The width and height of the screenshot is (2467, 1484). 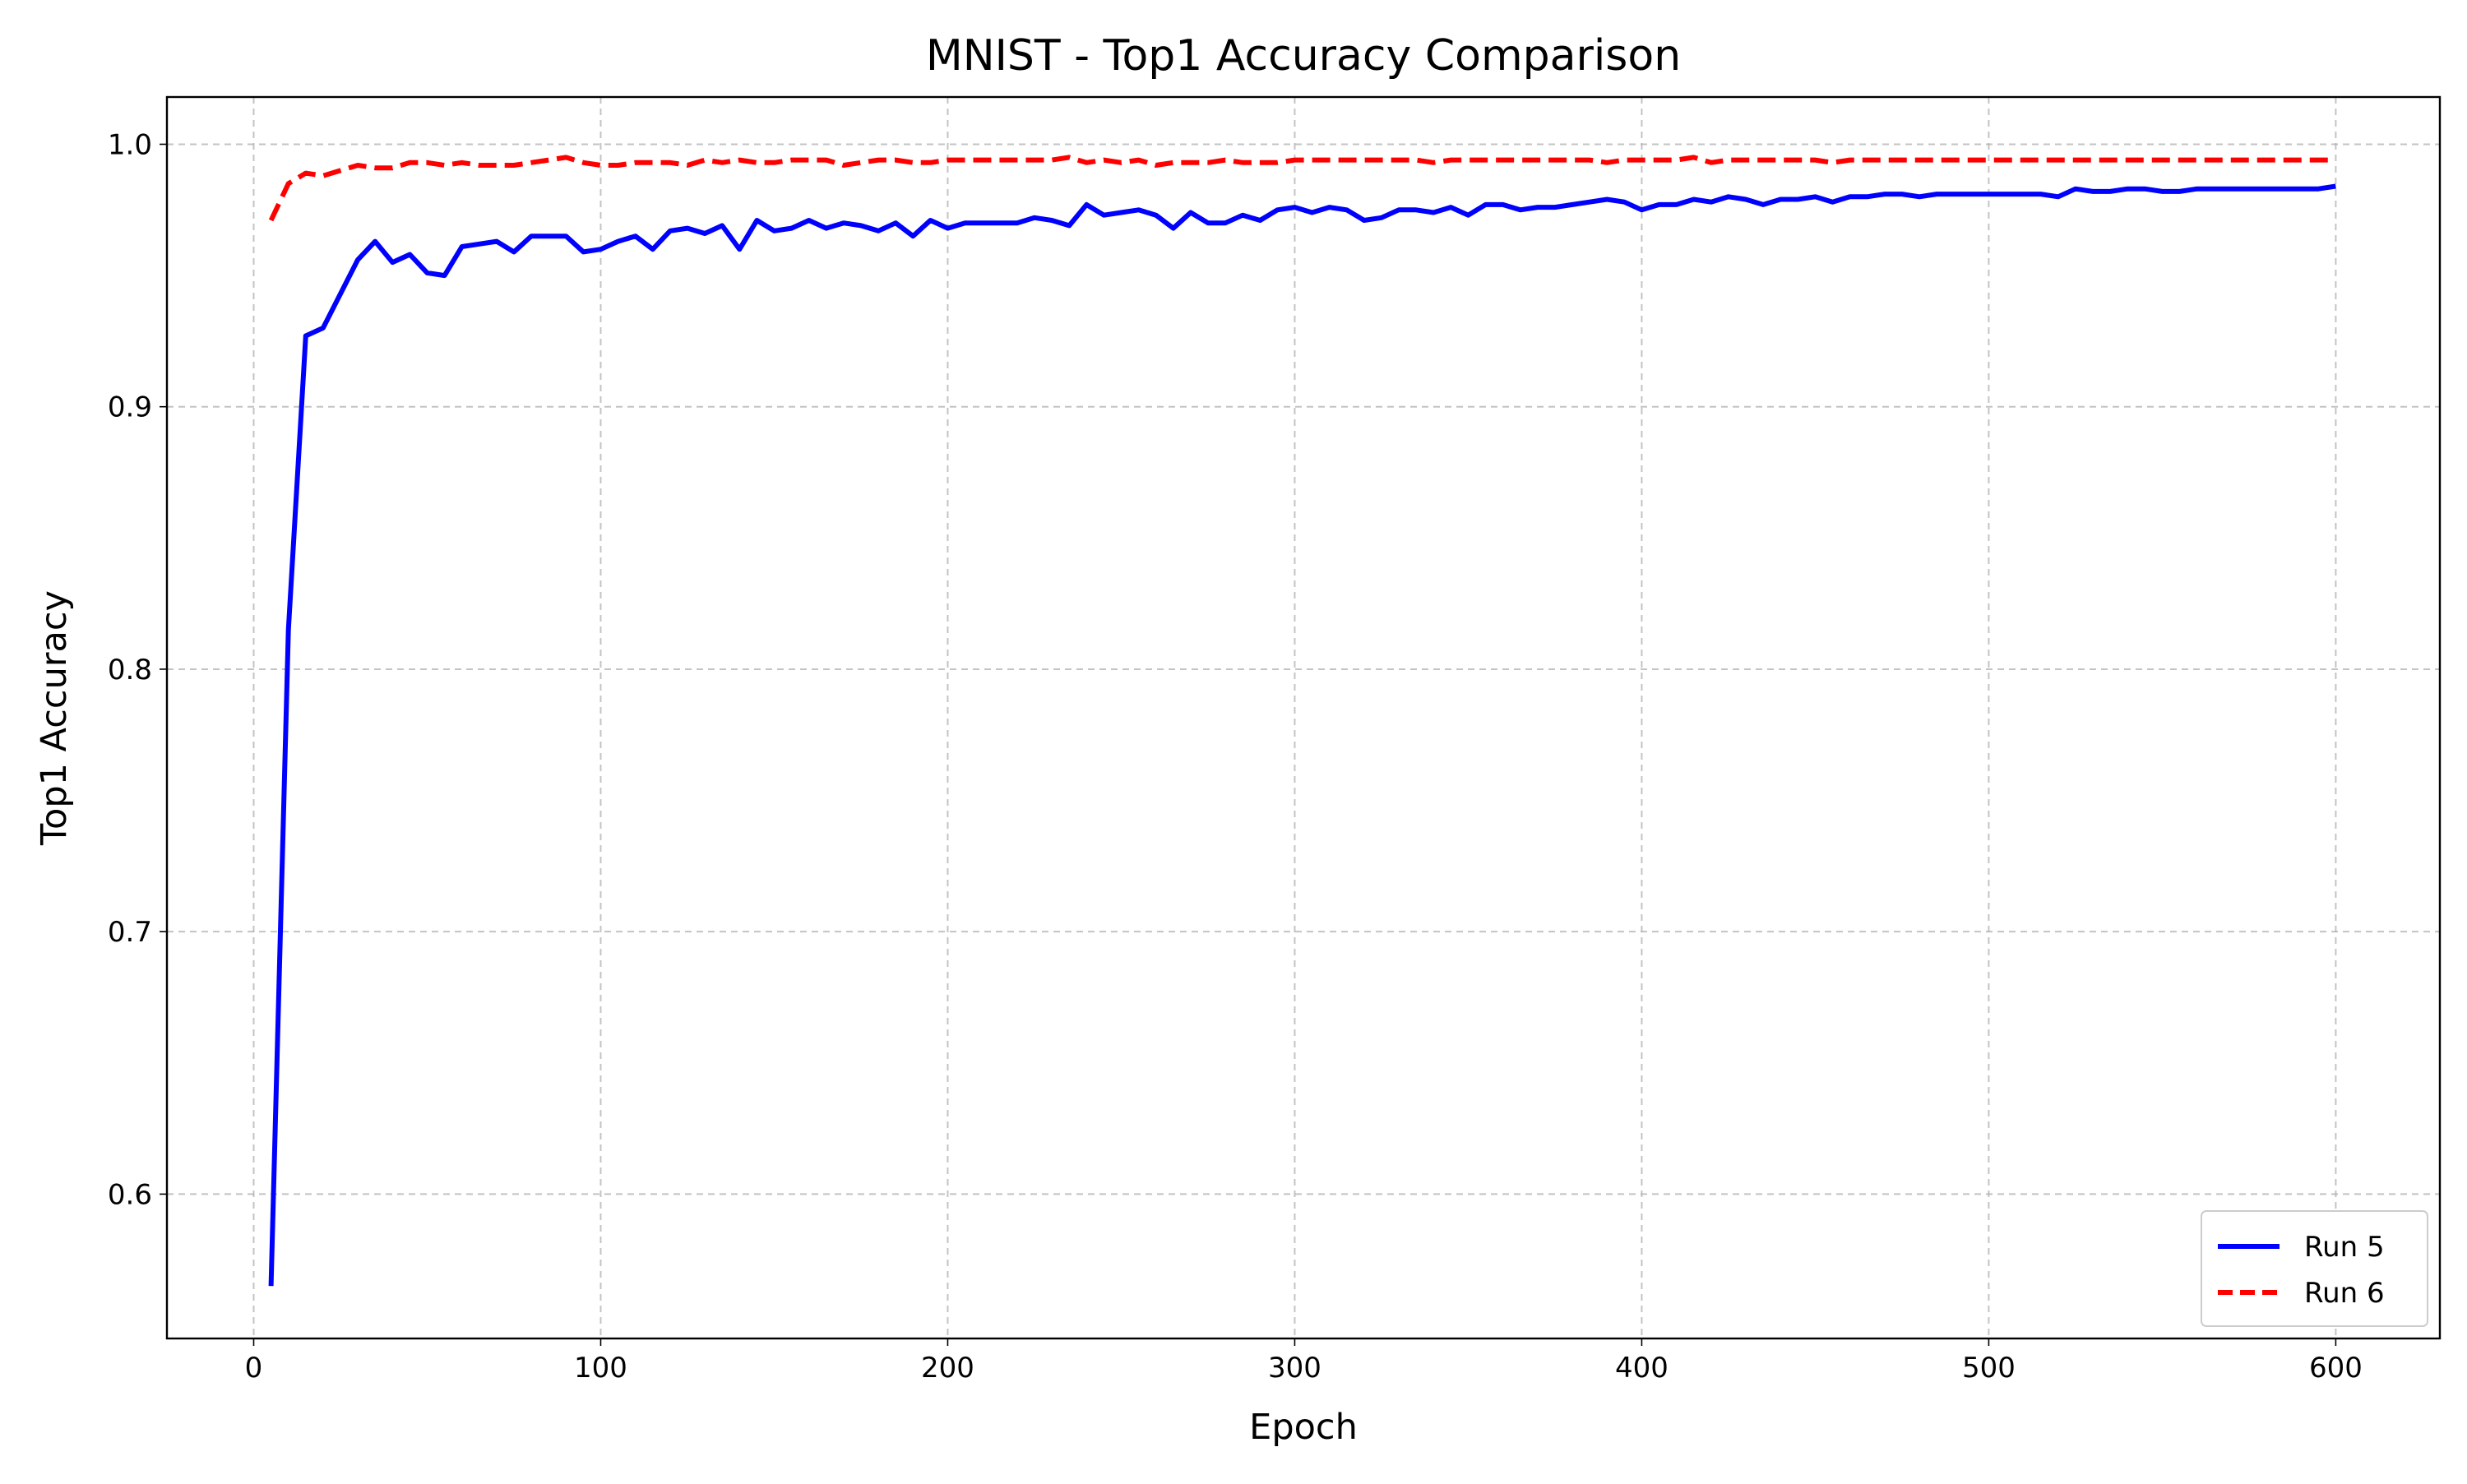 What do you see at coordinates (254, 1368) in the screenshot?
I see `x-tick-label: 0` at bounding box center [254, 1368].